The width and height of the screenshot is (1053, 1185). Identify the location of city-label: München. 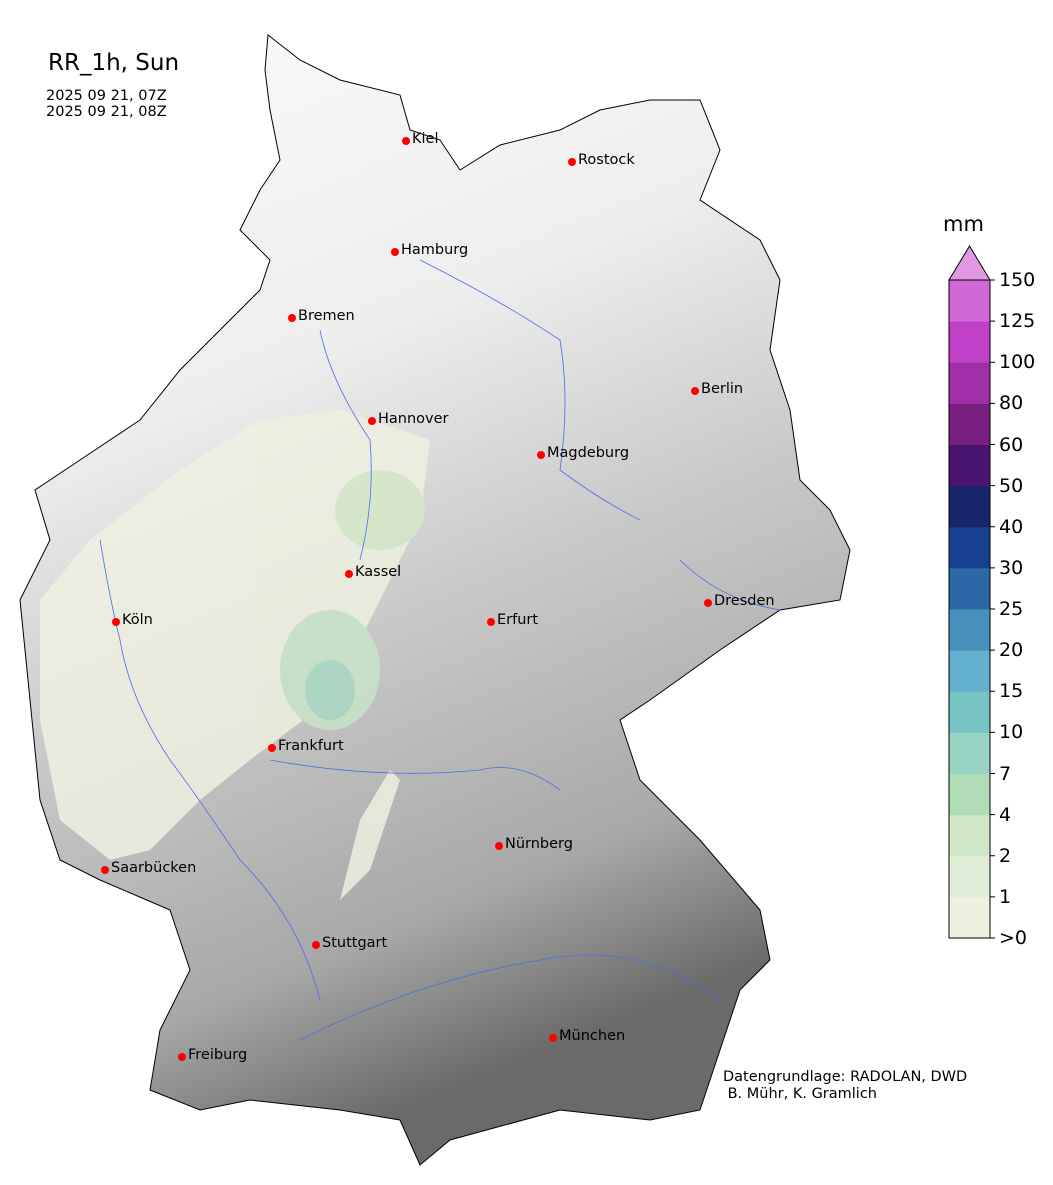
(592, 1036).